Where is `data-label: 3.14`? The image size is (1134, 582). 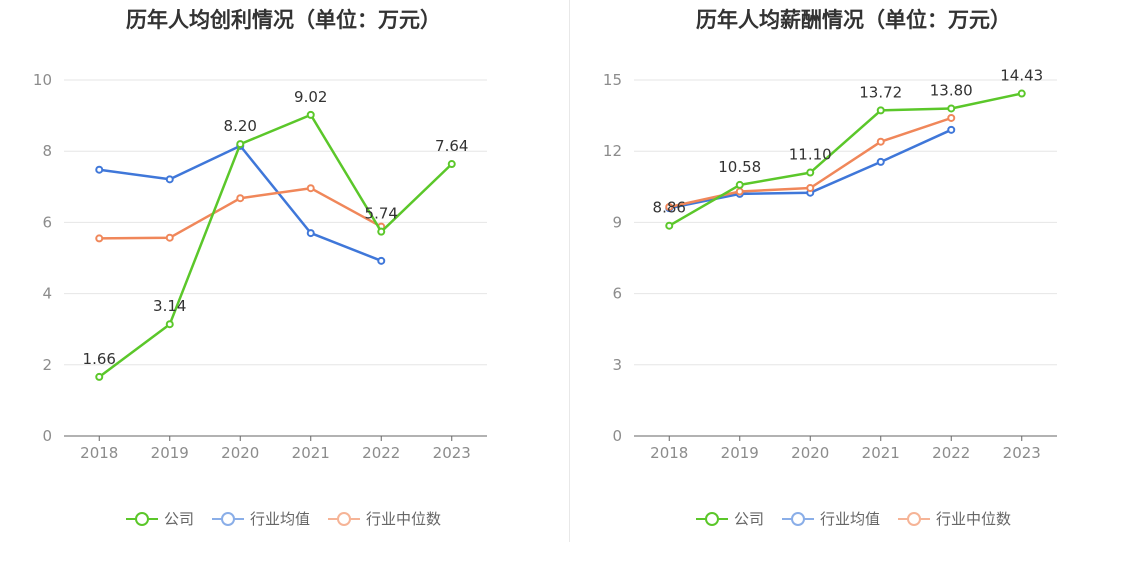 data-label: 3.14 is located at coordinates (169, 306).